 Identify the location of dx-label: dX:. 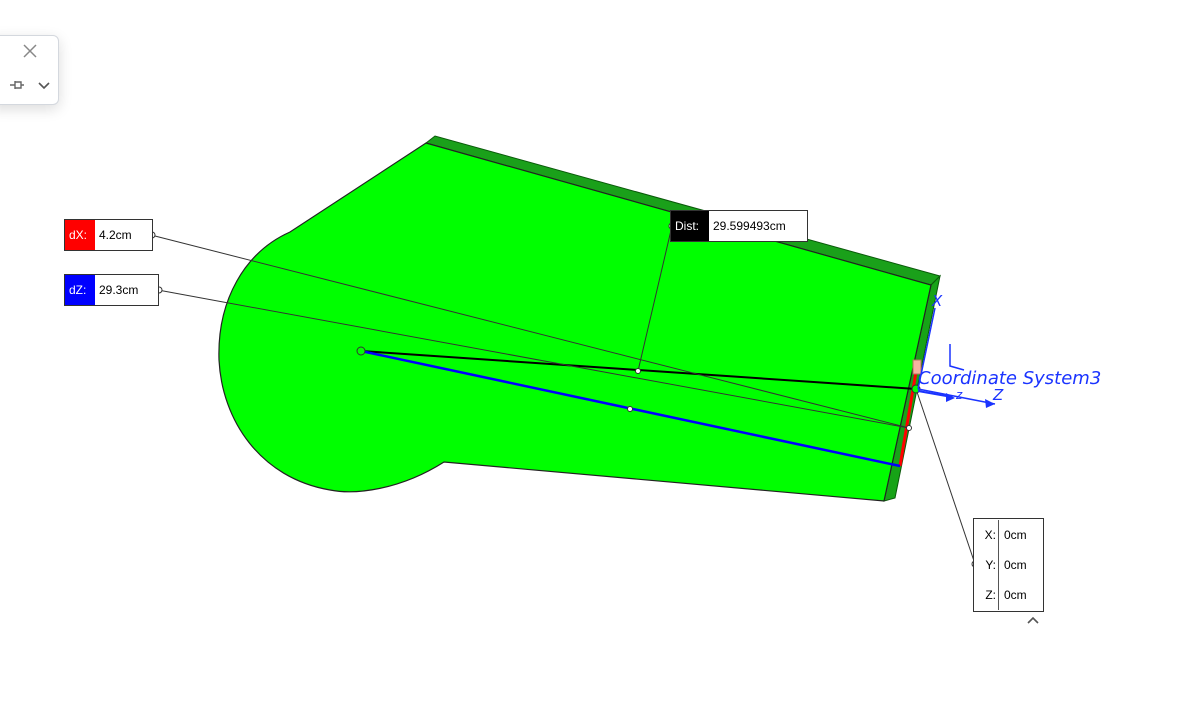
(80, 235).